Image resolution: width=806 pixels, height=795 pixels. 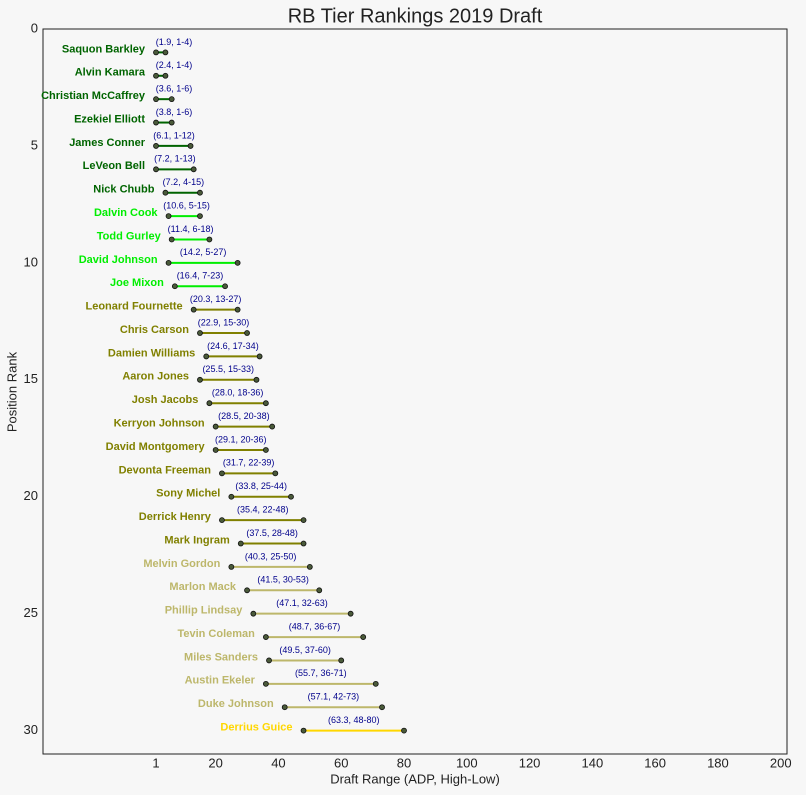 What do you see at coordinates (155, 377) in the screenshot?
I see `player-name: Aaron Jones` at bounding box center [155, 377].